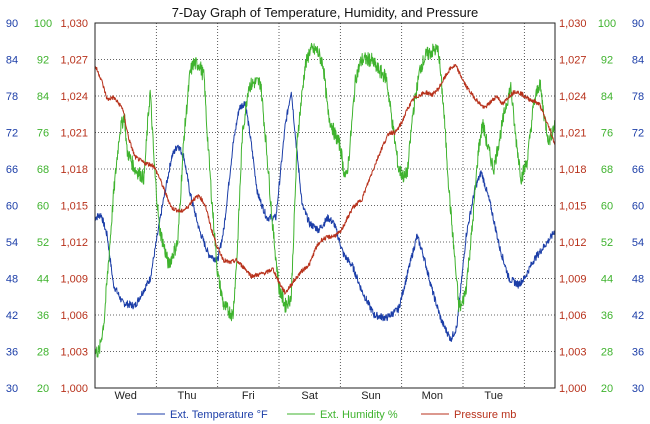 The width and height of the screenshot is (650, 424). What do you see at coordinates (12, 97) in the screenshot?
I see `y-tick-label-left: 78` at bounding box center [12, 97].